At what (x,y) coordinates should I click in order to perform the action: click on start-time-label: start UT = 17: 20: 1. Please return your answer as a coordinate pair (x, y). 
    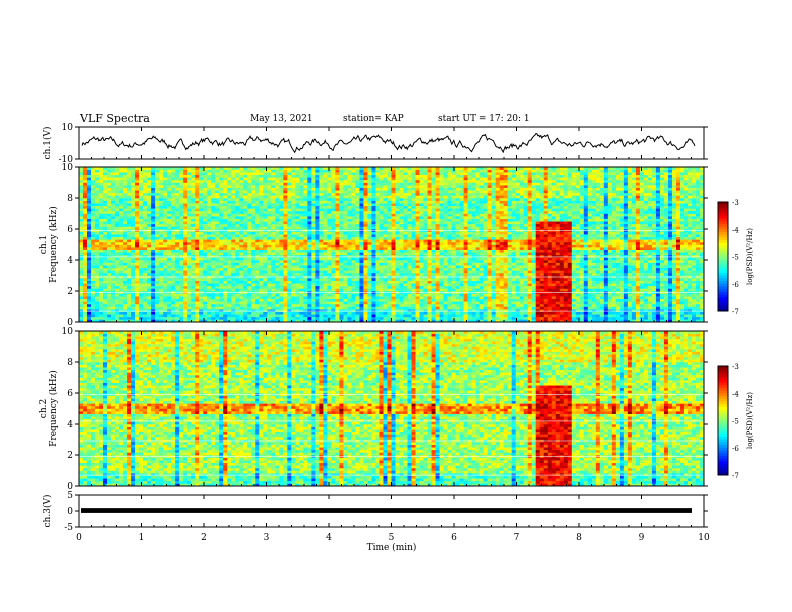
    Looking at the image, I should click on (484, 119).